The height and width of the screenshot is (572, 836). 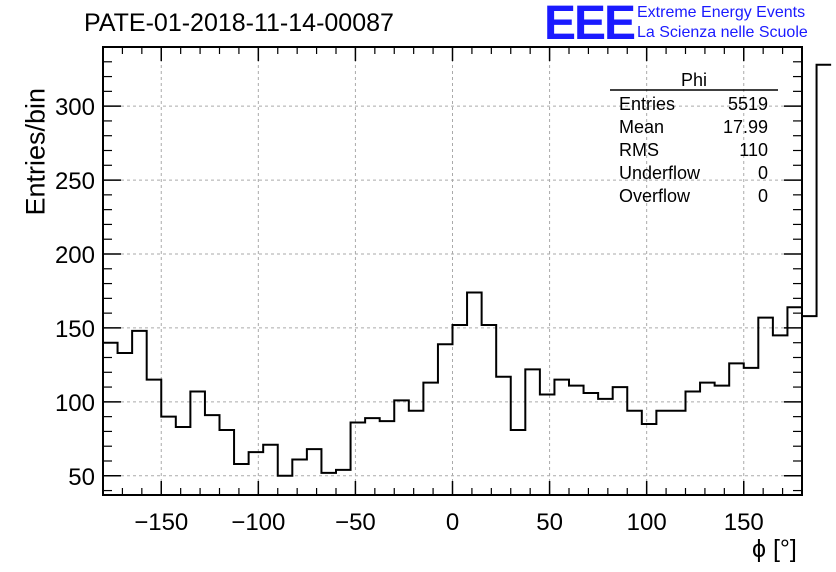 I want to click on stats-value-overflow: 0, so click(x=763, y=196).